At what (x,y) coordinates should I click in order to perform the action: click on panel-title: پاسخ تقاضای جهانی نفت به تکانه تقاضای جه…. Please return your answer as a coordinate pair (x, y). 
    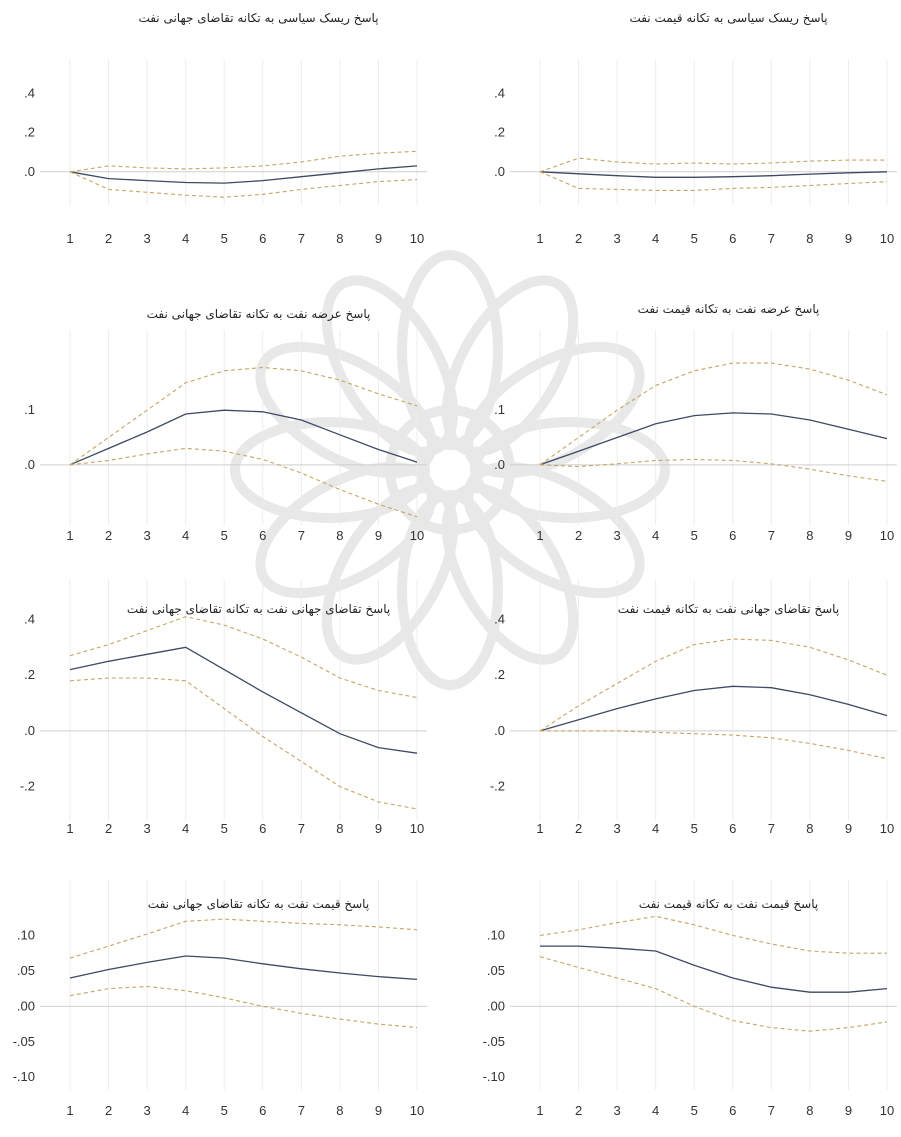
    Looking at the image, I should click on (258, 609).